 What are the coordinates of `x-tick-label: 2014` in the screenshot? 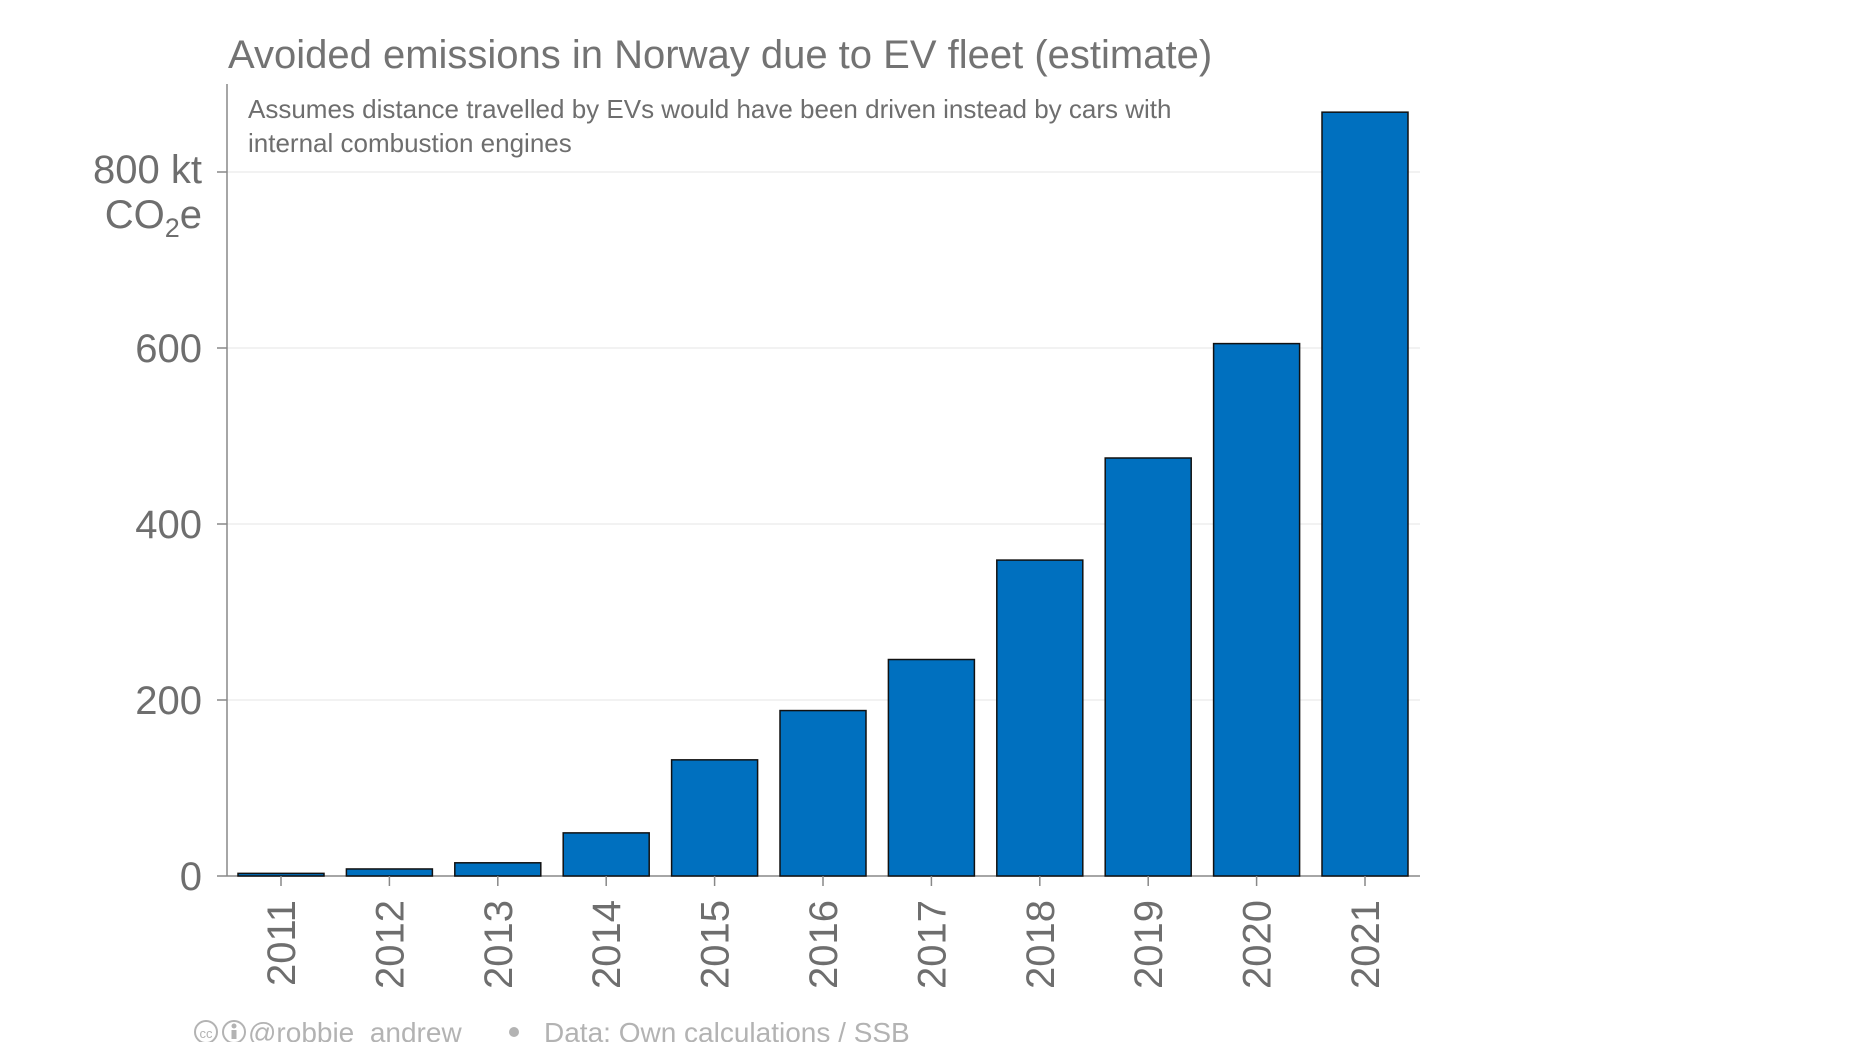 It's located at (607, 944).